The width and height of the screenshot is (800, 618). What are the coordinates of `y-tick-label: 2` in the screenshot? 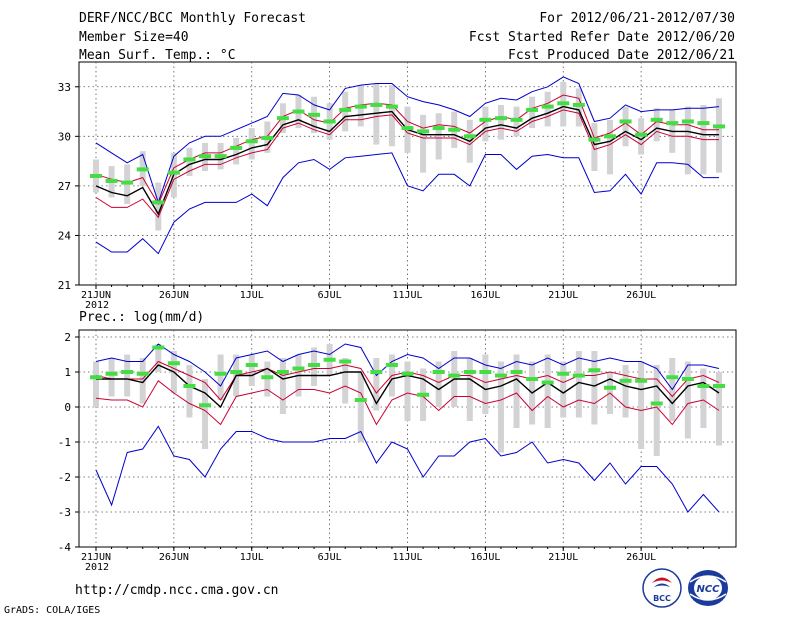 It's located at (67, 337).